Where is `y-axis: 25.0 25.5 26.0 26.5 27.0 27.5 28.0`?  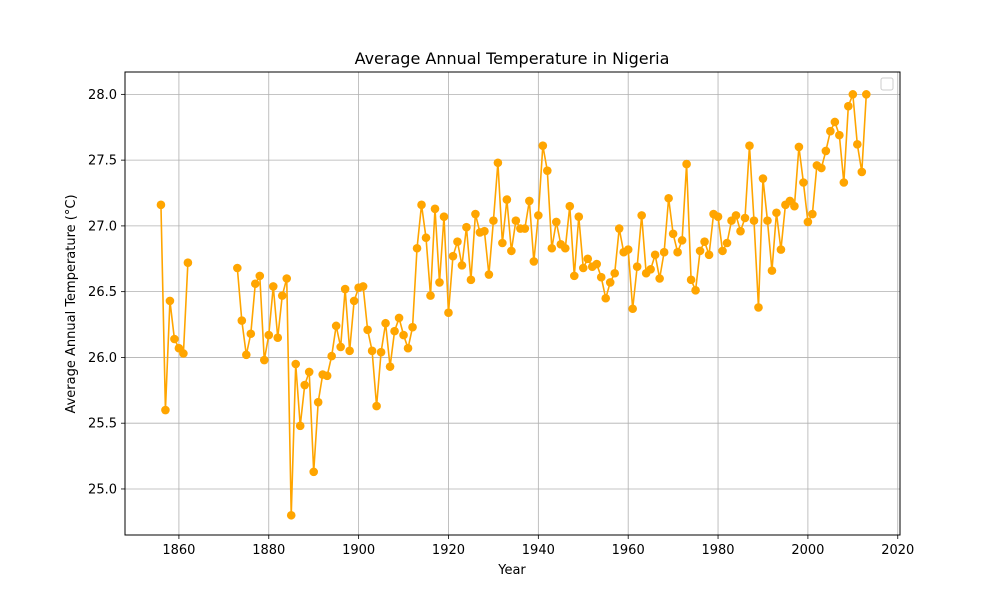
y-axis: 25.0 25.5 26.0 26.5 27.0 27.5 28.0 is located at coordinates (106, 292).